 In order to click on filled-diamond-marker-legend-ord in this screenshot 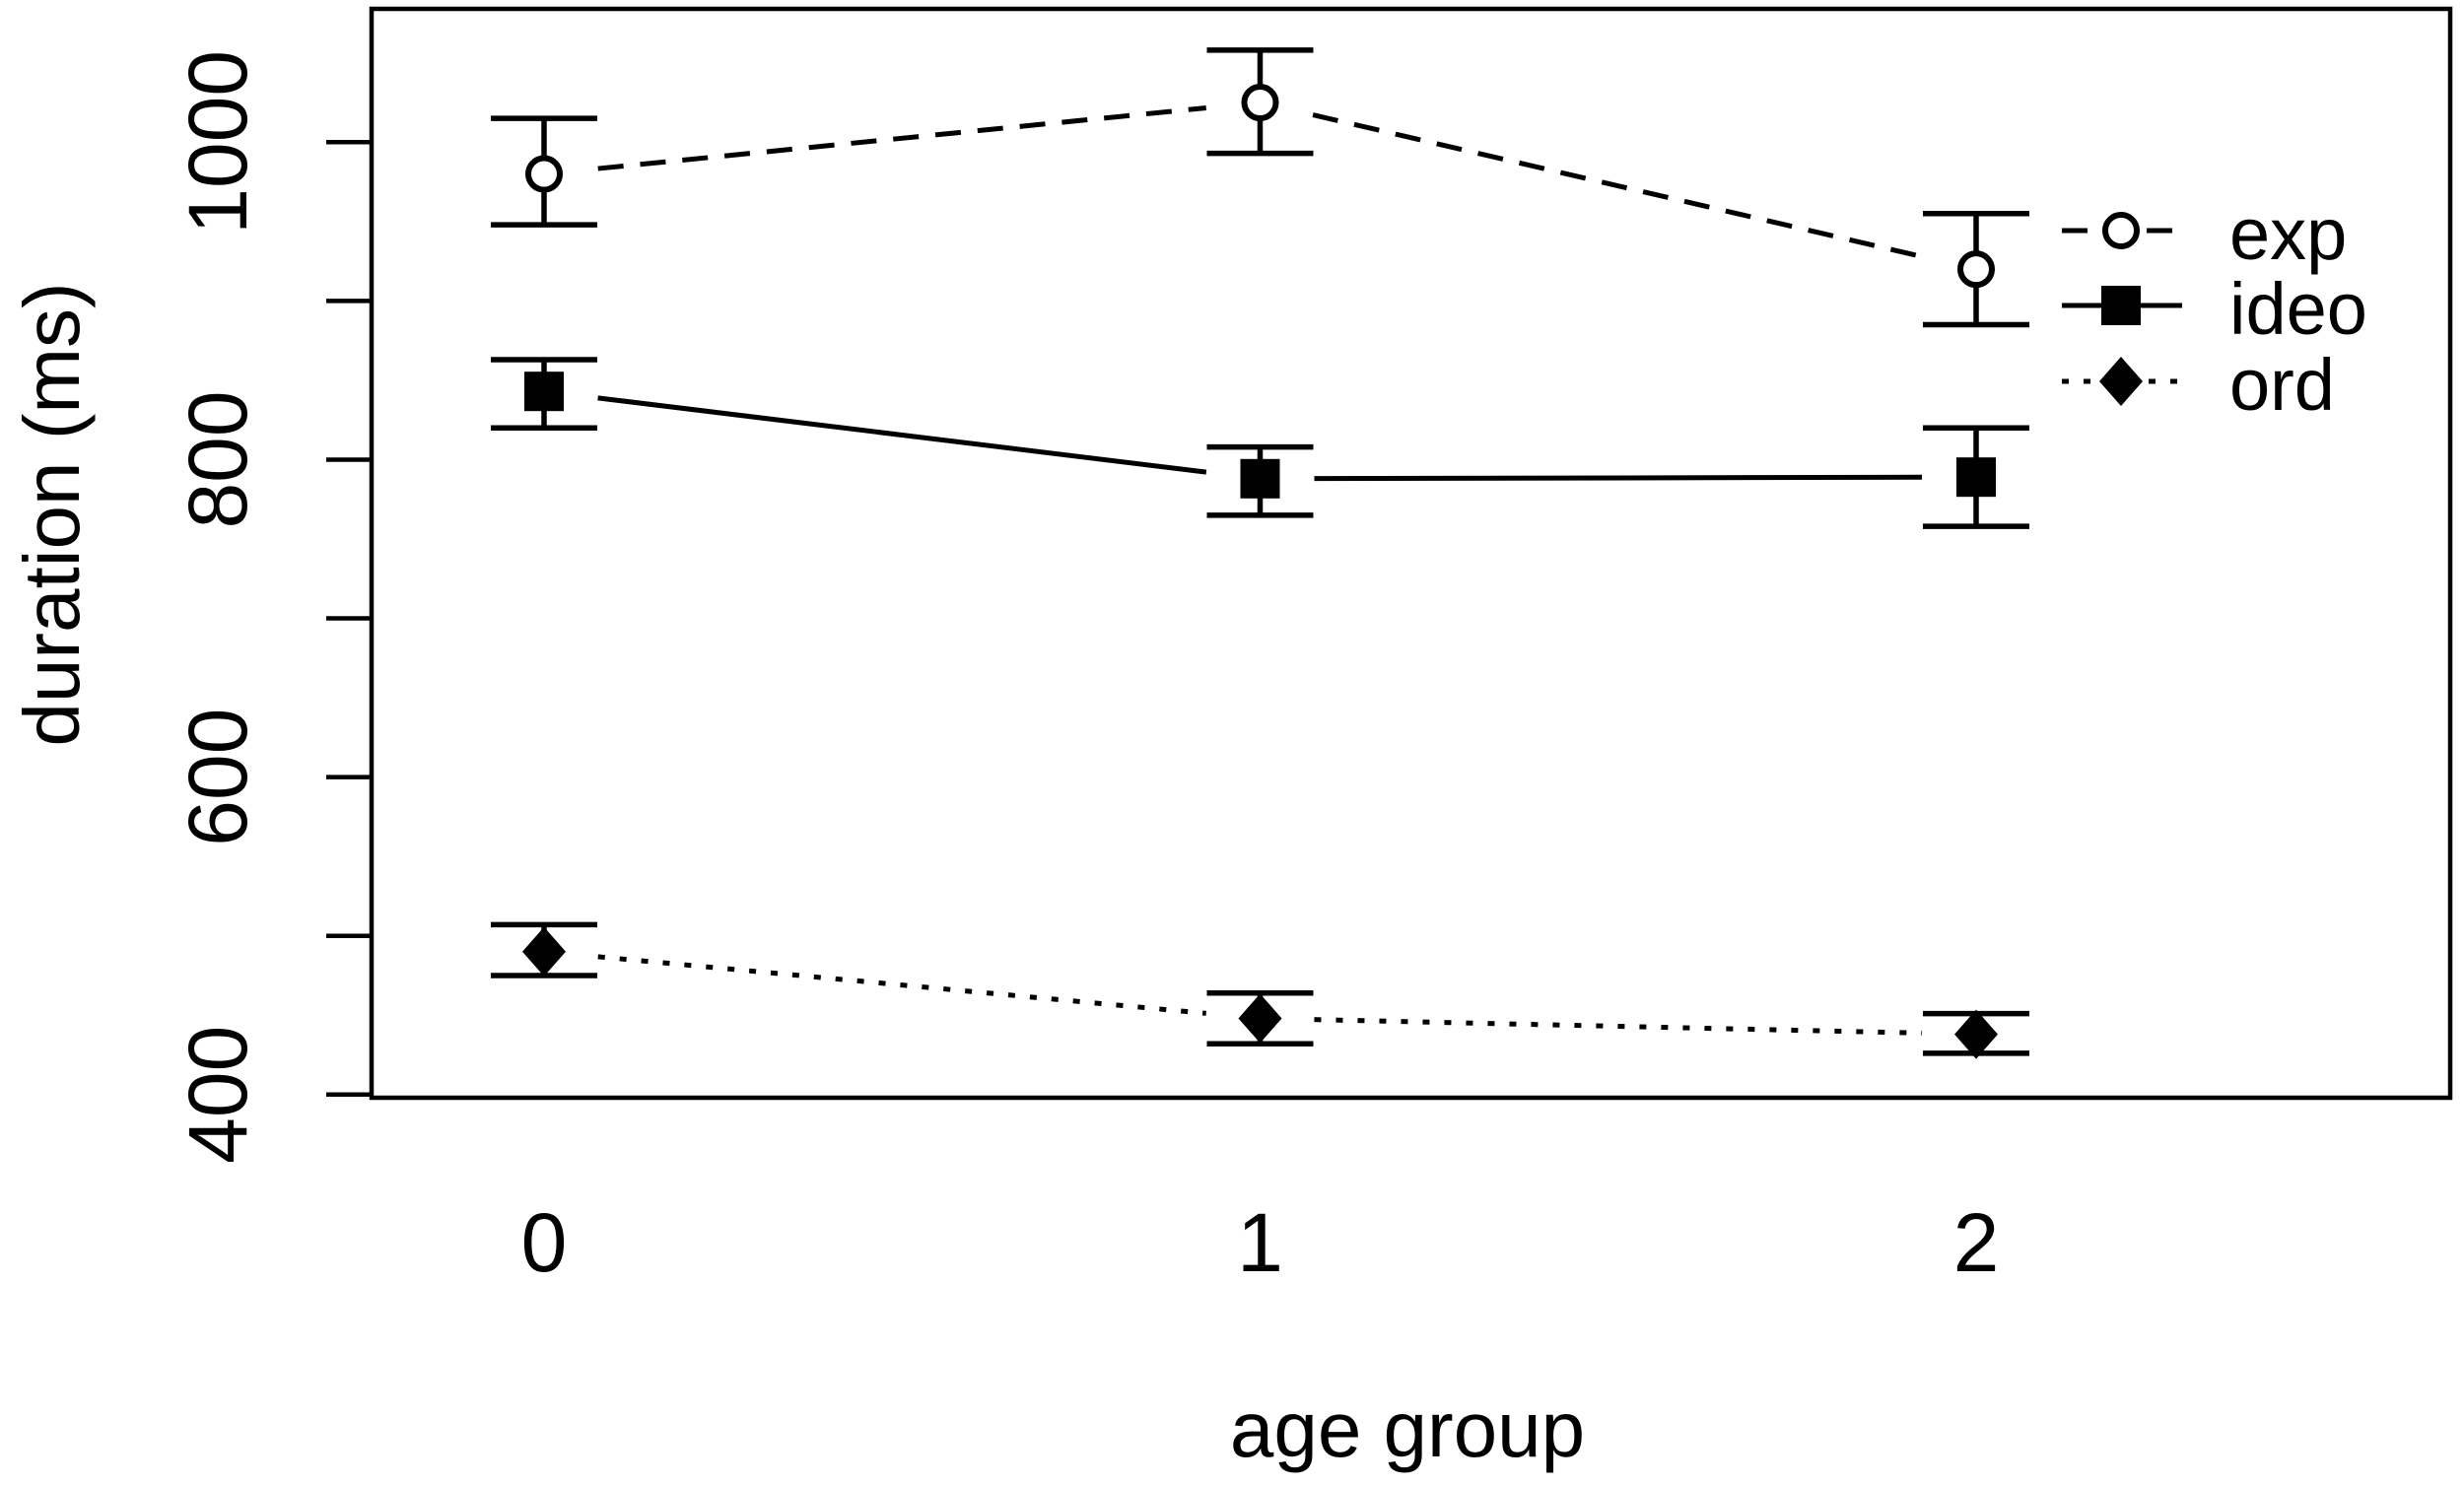, I will do `click(2121, 381)`.